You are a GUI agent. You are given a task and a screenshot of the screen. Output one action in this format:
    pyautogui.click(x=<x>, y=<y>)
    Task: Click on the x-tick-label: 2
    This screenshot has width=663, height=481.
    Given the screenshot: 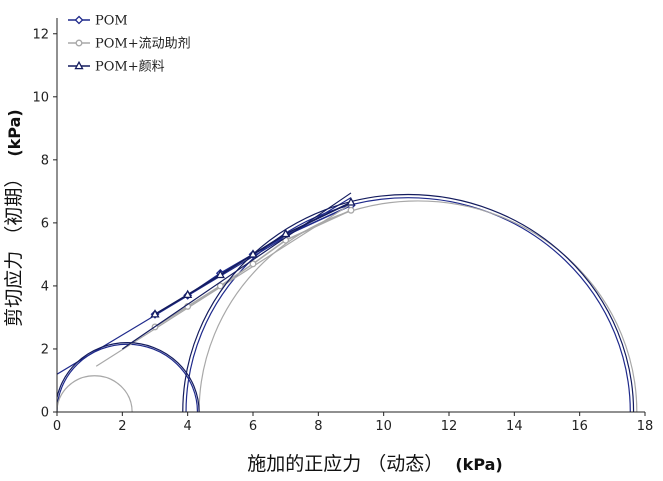 What is the action you would take?
    pyautogui.click(x=122, y=426)
    